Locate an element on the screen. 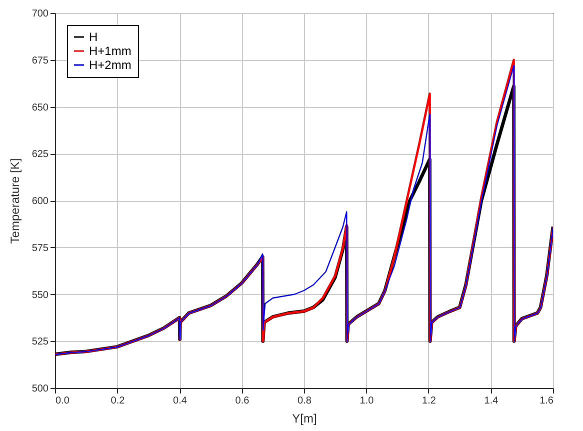 This screenshot has width=583, height=431. x-tick-label: 1.0 is located at coordinates (367, 401).